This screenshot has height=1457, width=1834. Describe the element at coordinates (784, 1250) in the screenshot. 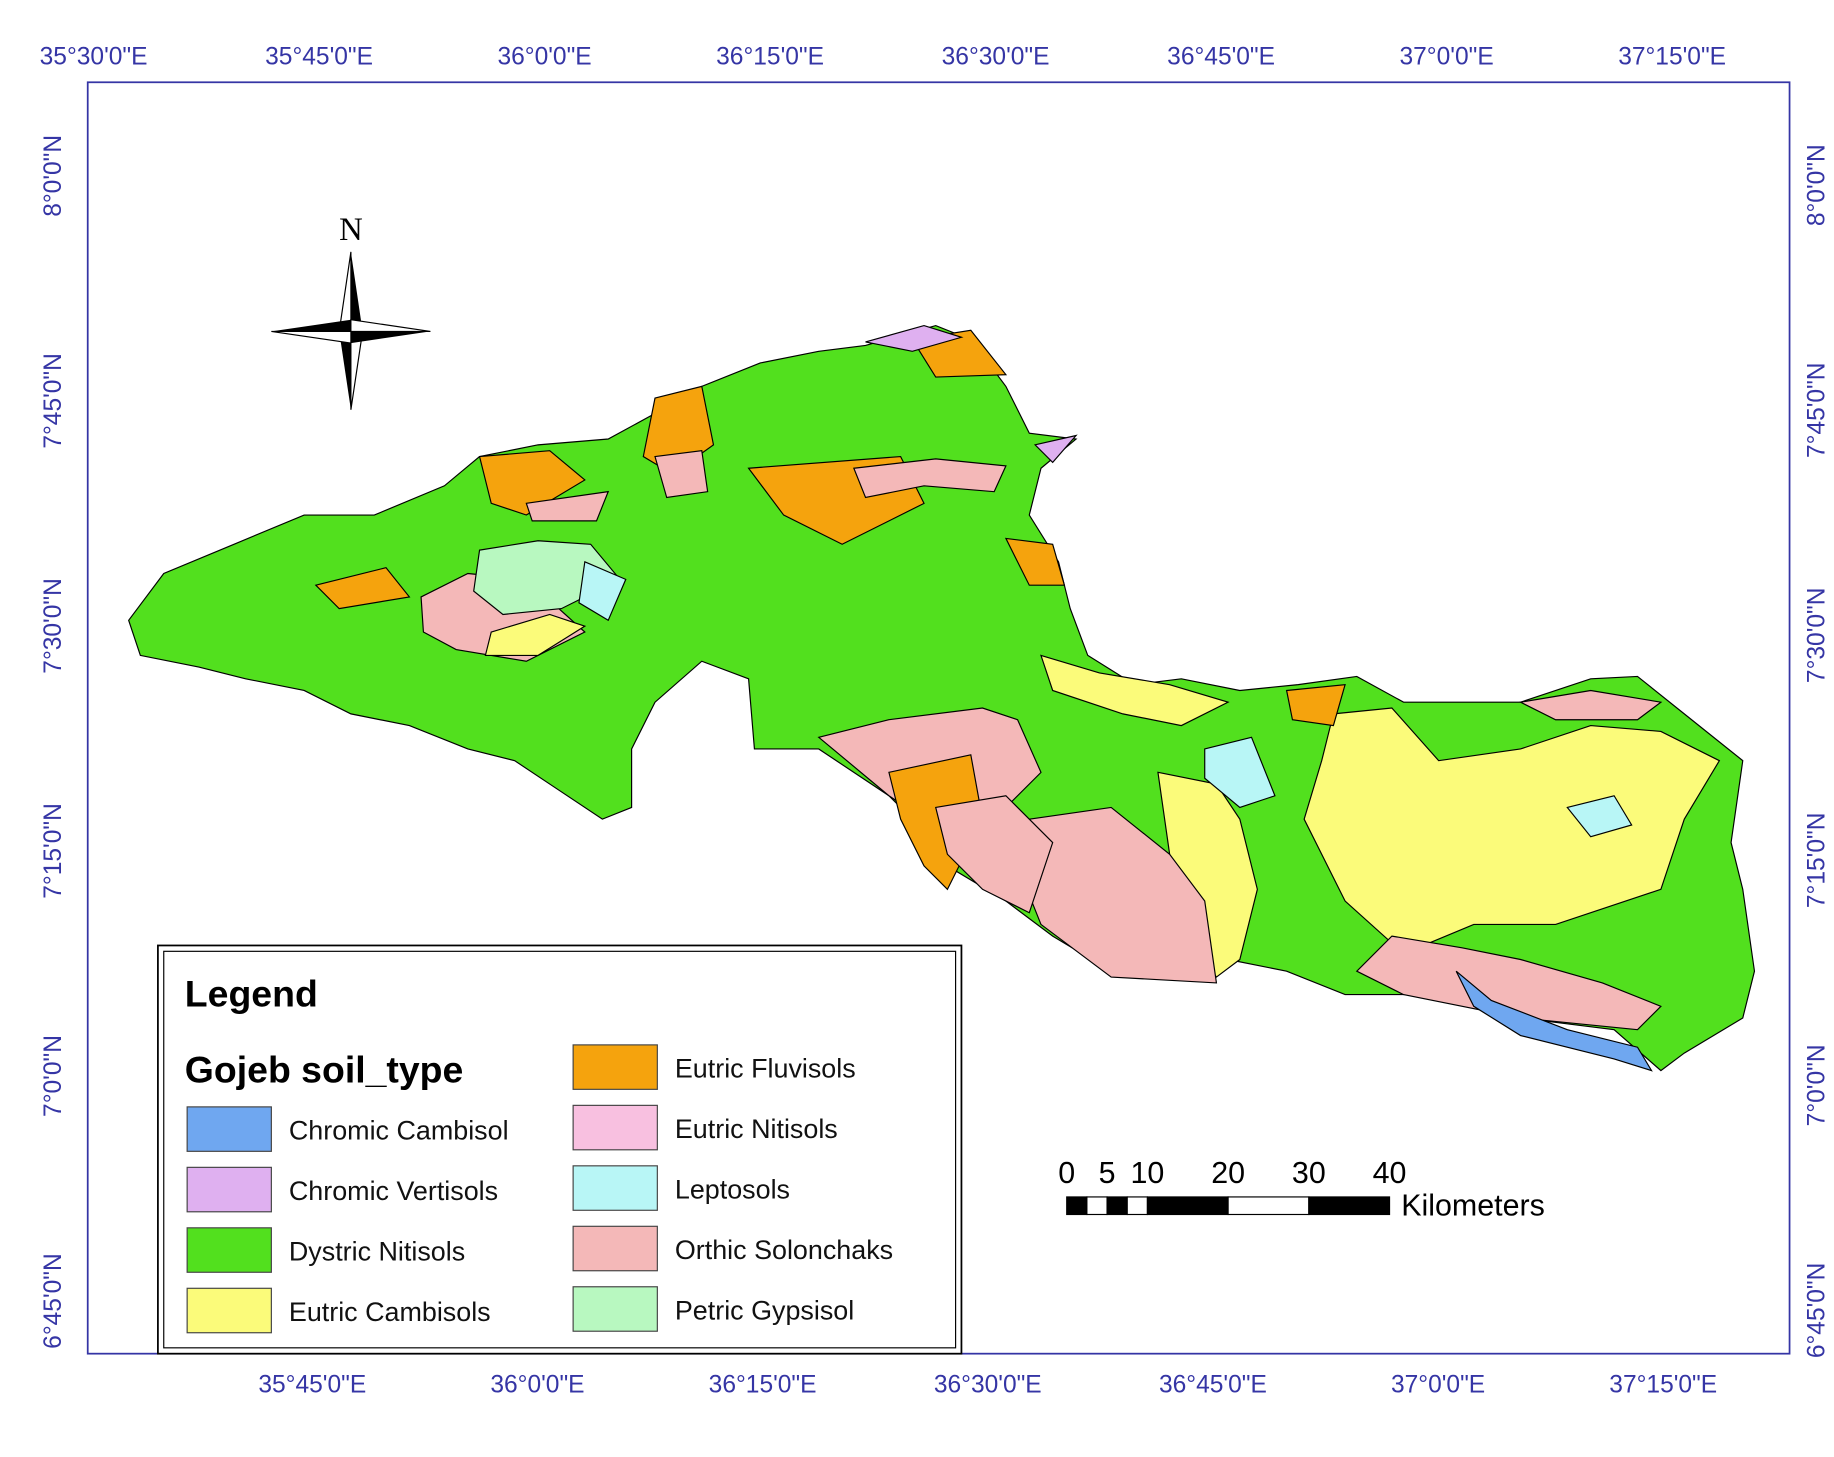

I see `legend-label: Orthic Solonchaks` at that location.